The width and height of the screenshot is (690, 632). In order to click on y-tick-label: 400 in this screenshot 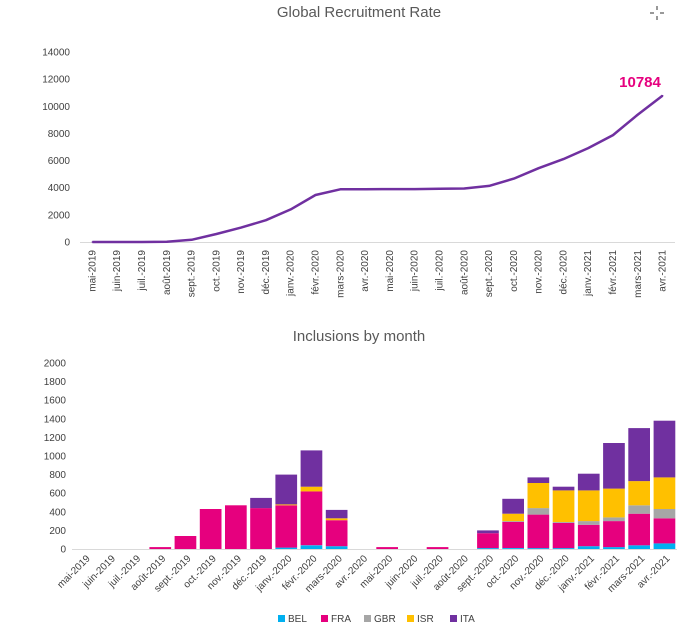, I will do `click(57, 512)`.